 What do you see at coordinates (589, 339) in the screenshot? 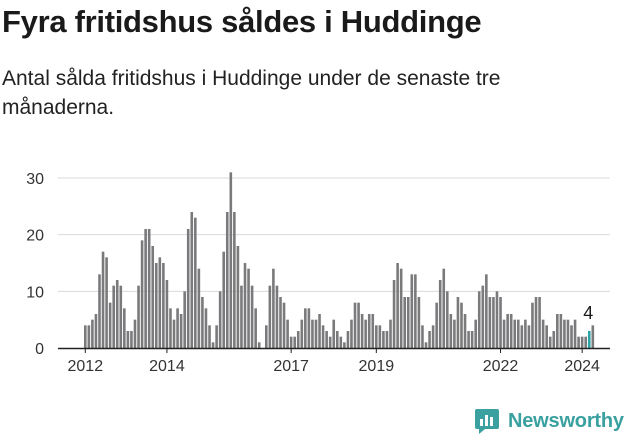
I see `bar-highlight` at bounding box center [589, 339].